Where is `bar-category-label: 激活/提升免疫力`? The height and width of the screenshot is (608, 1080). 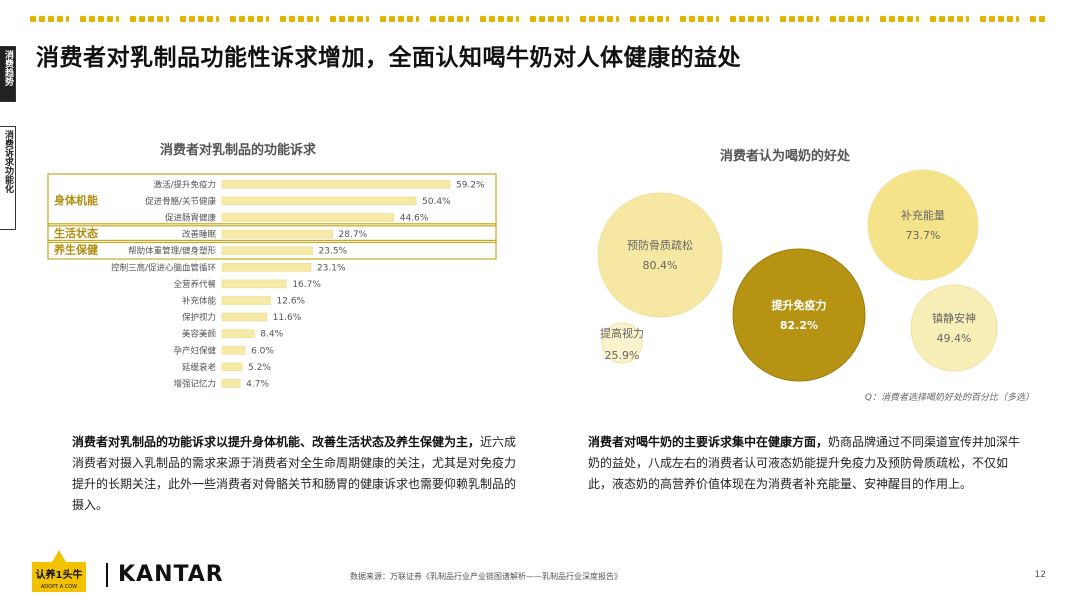
bar-category-label: 激活/提升免疫力 is located at coordinates (185, 184).